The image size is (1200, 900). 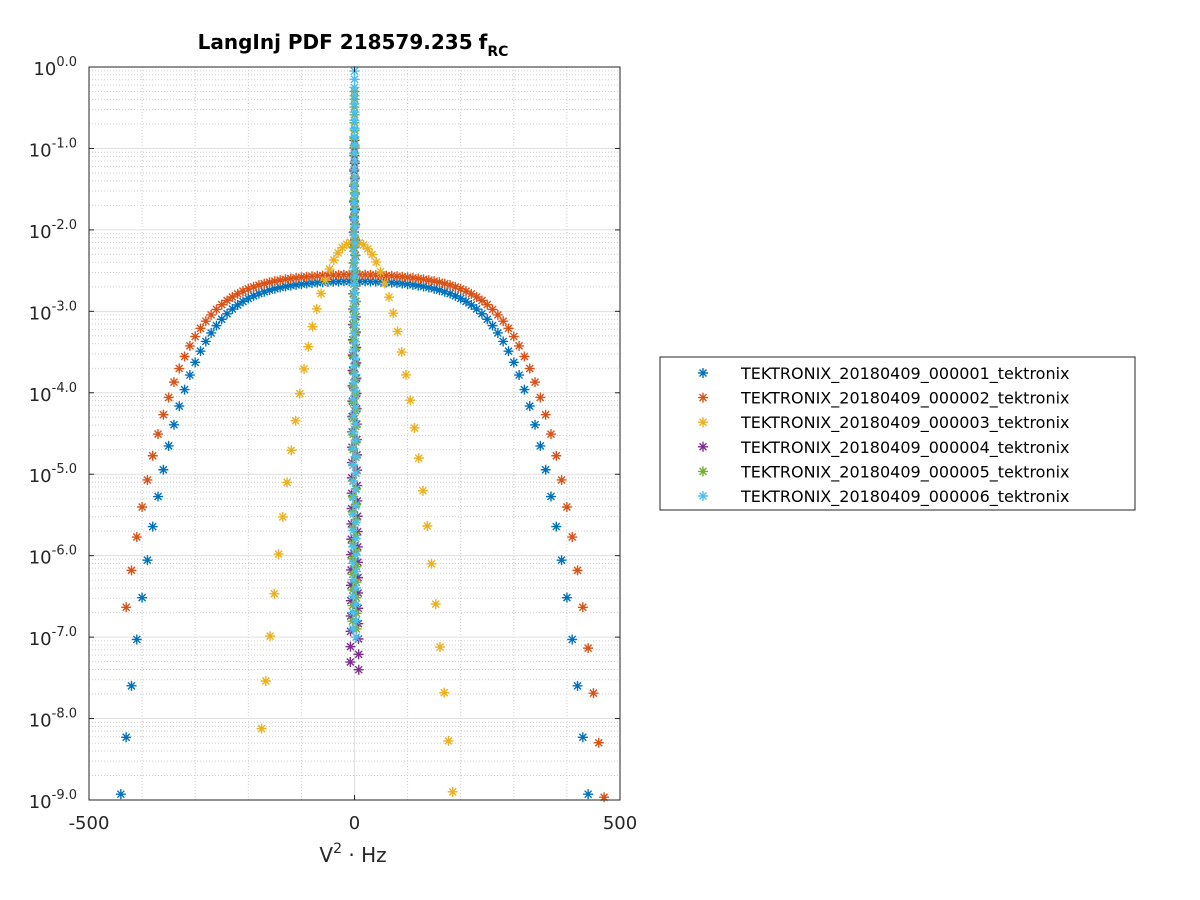 I want to click on y-tick-label: 100.0, so click(x=55, y=67).